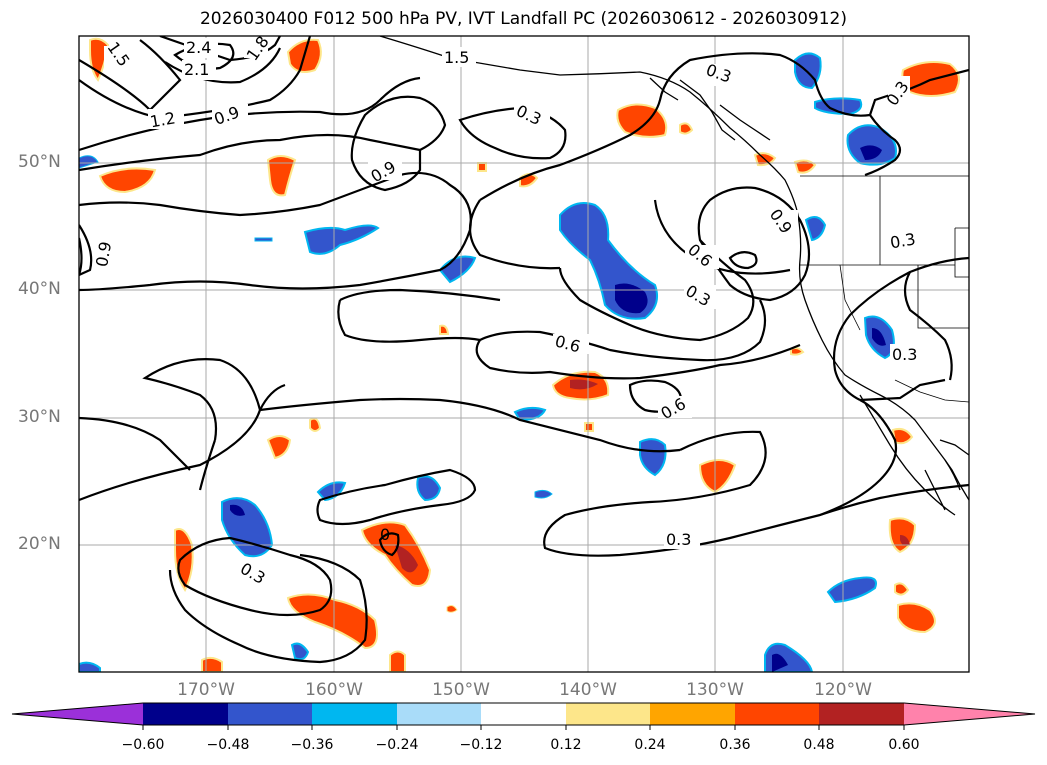 The image size is (1047, 765). I want to click on colorbar, so click(523, 716).